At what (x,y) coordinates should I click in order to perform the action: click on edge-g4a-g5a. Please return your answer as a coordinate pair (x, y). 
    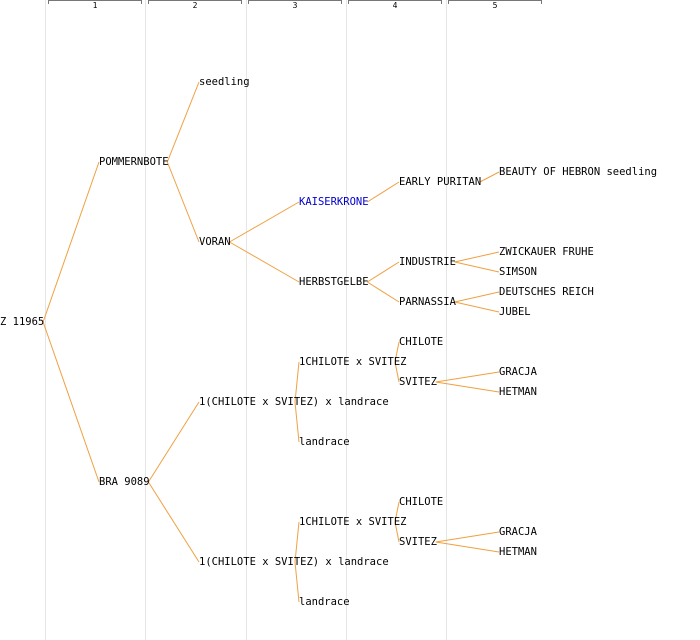
    Looking at the image, I should click on (489, 177).